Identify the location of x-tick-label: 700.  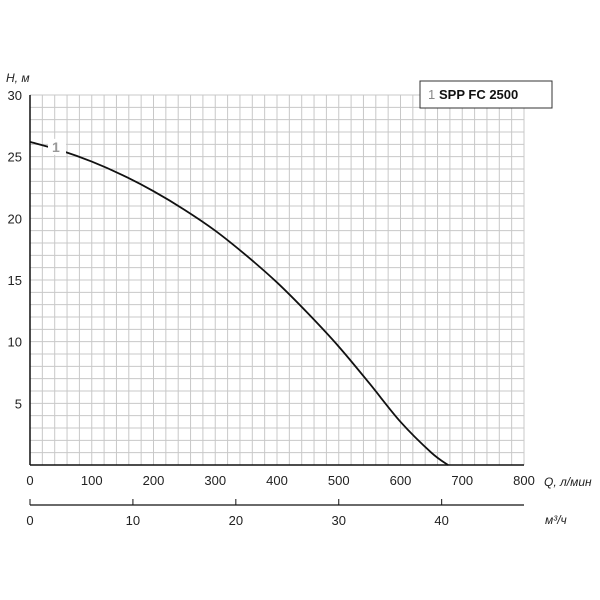
(462, 480).